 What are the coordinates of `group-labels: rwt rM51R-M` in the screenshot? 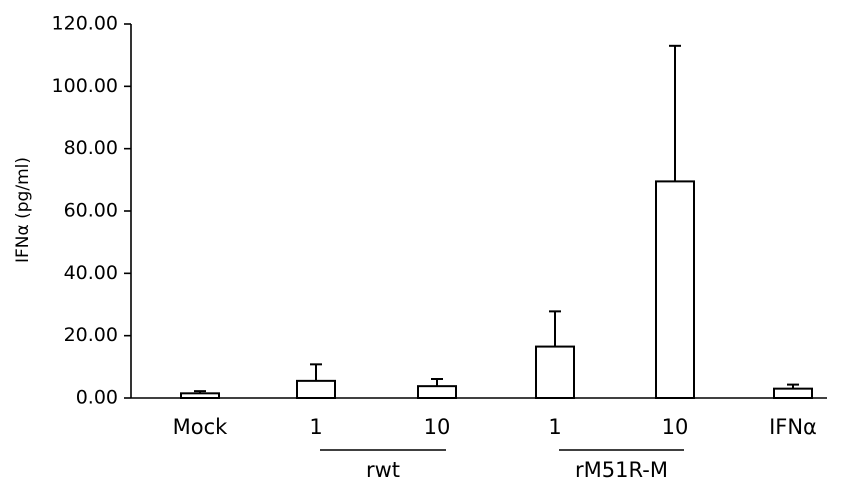 It's located at (502, 465).